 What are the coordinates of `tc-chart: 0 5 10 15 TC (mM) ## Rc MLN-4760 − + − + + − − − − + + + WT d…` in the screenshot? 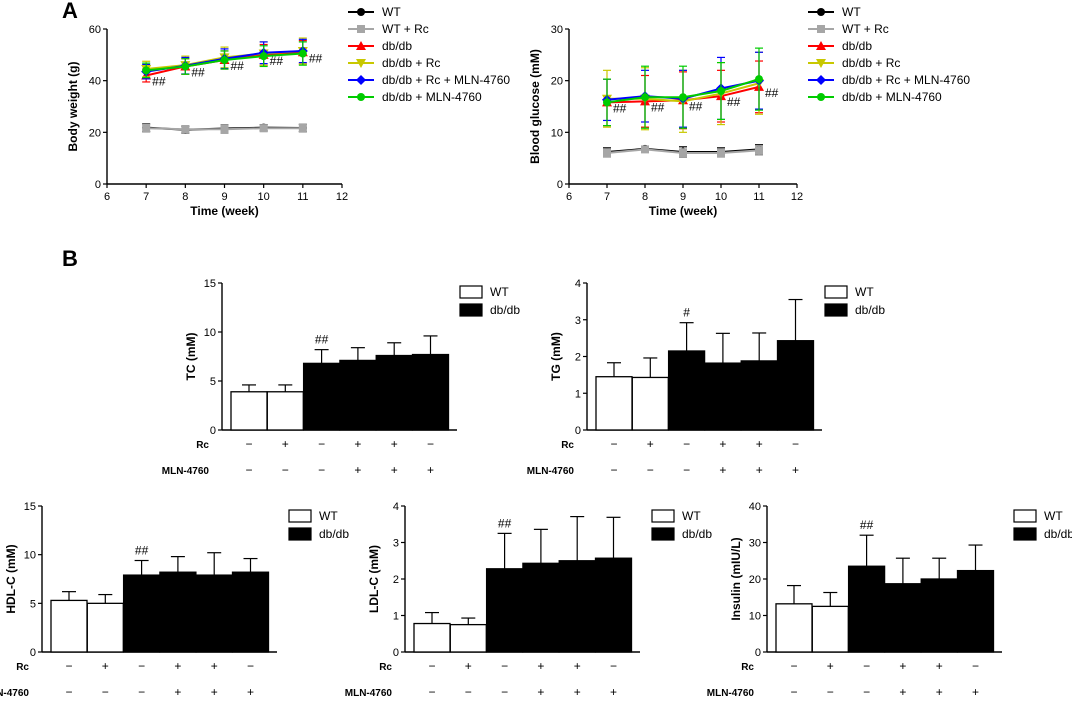 It's located at (341, 377).